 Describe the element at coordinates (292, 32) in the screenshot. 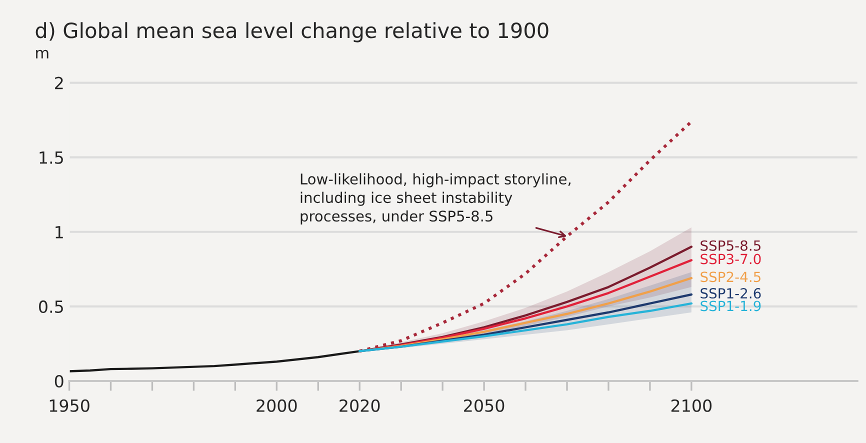

I see `chart-title: d) Global mean sea level change relative to 1900` at that location.